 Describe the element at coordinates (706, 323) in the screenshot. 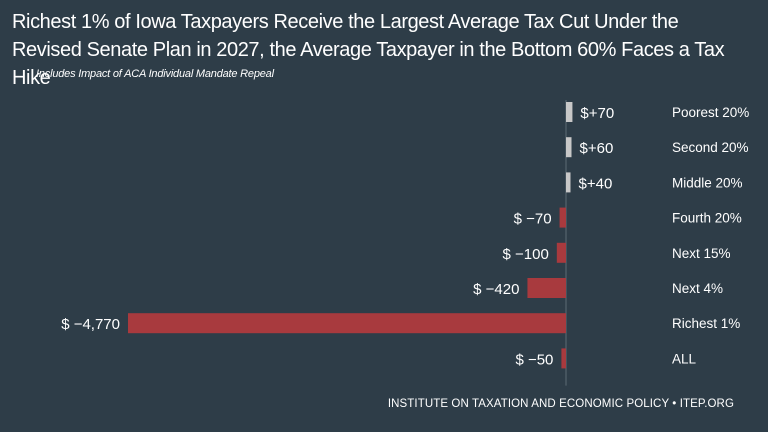

I see `category-label-6: Richest 1%` at that location.